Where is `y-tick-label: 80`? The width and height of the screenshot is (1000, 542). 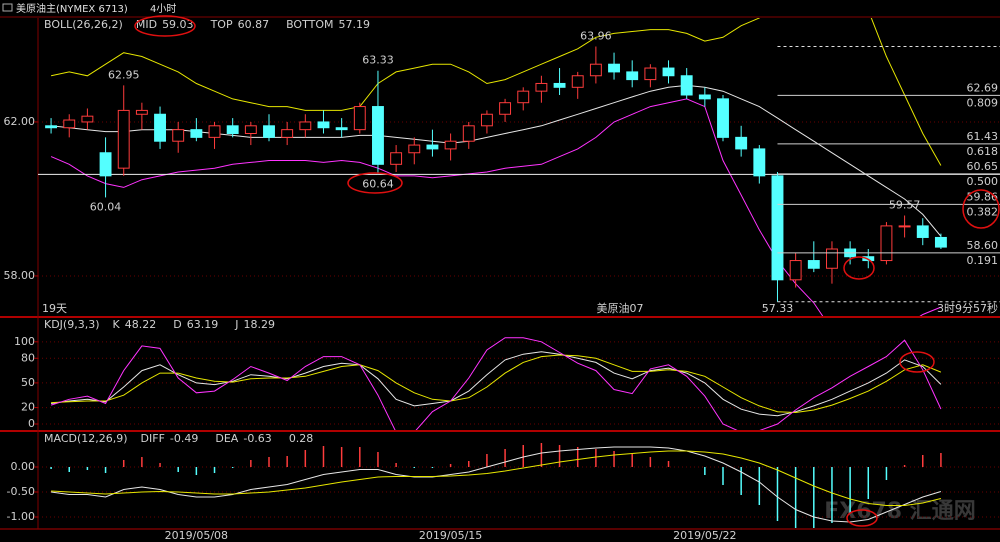
y-tick-label: 80 is located at coordinates (28, 357).